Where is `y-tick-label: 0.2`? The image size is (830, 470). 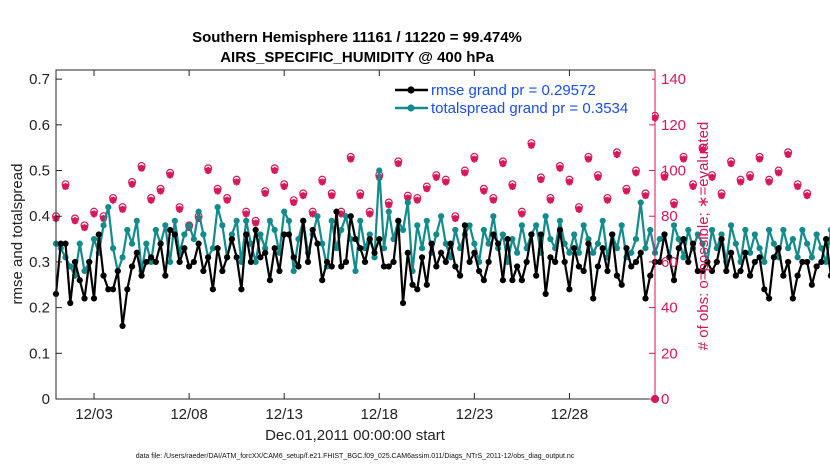 y-tick-label: 0.2 is located at coordinates (39, 308).